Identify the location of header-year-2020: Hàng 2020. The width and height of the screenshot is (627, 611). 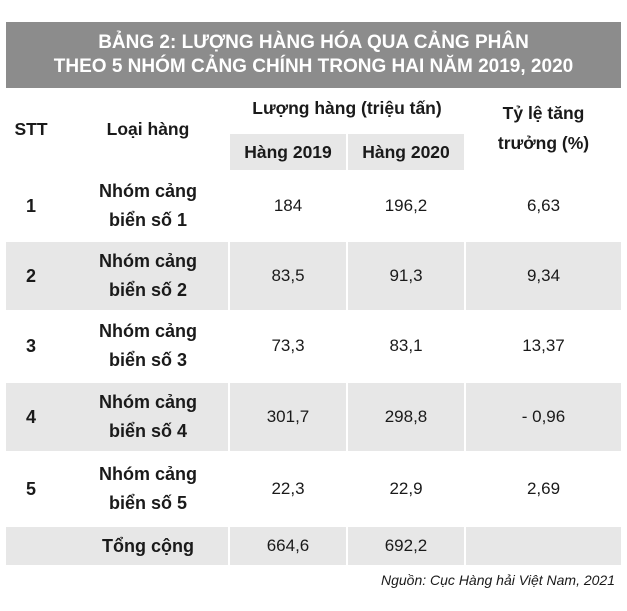
(406, 152).